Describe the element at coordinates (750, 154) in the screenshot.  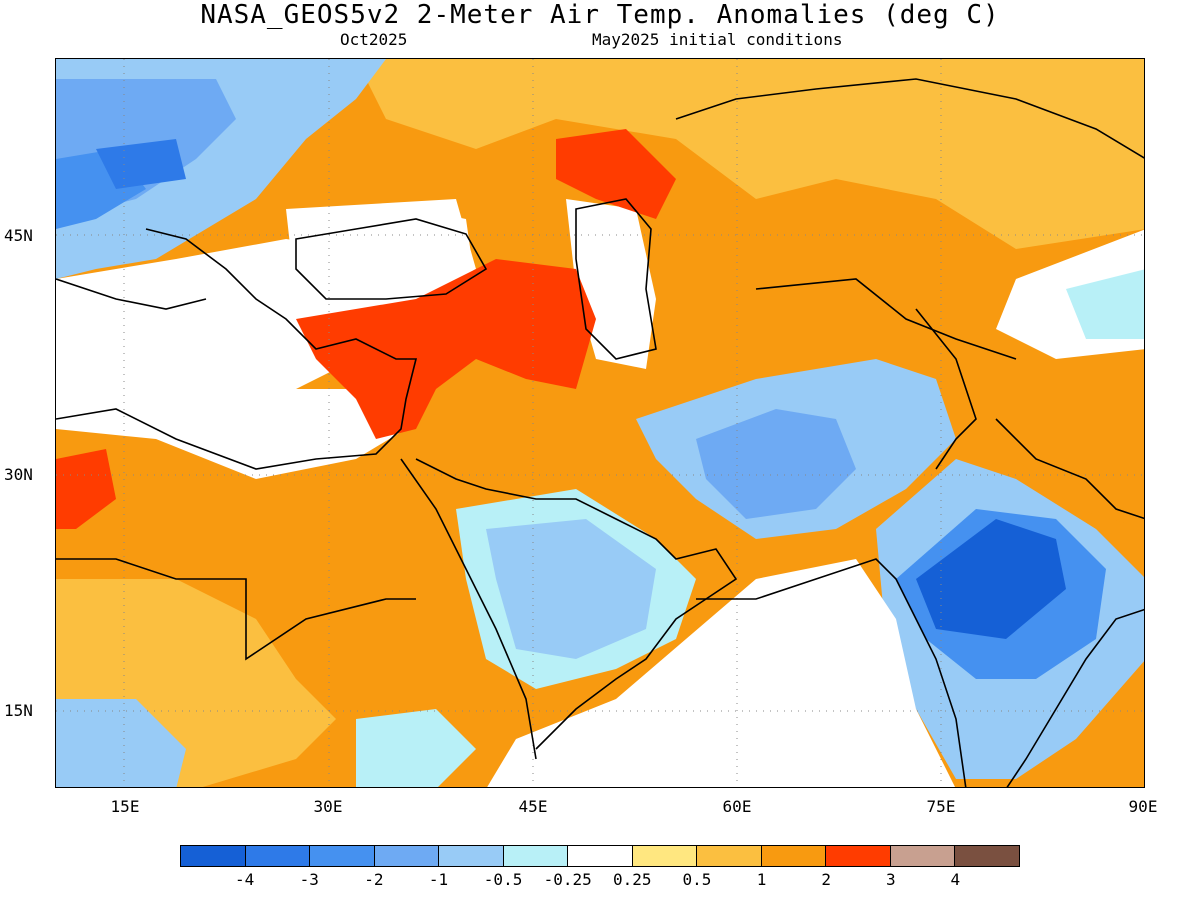
I see `anomaly-warm-light-north` at that location.